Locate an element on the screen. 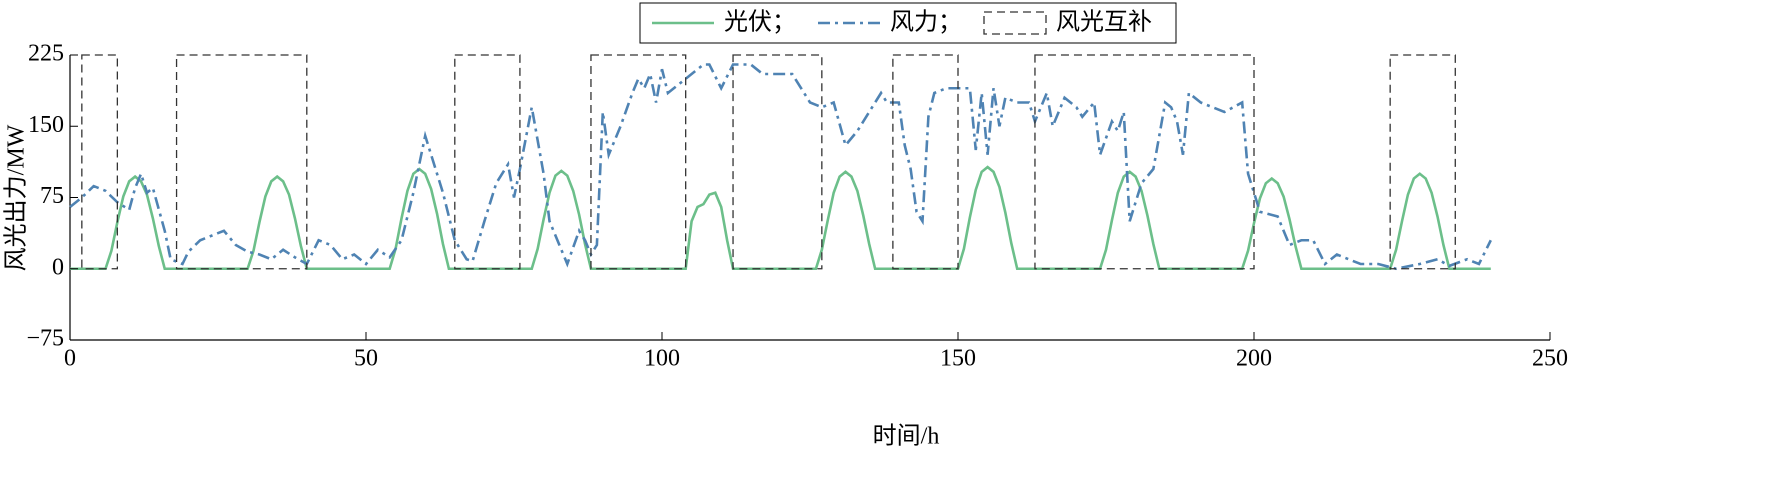 This screenshot has height=484, width=1780. legend: 光伏； 风力； 风光互补 is located at coordinates (902, 22).